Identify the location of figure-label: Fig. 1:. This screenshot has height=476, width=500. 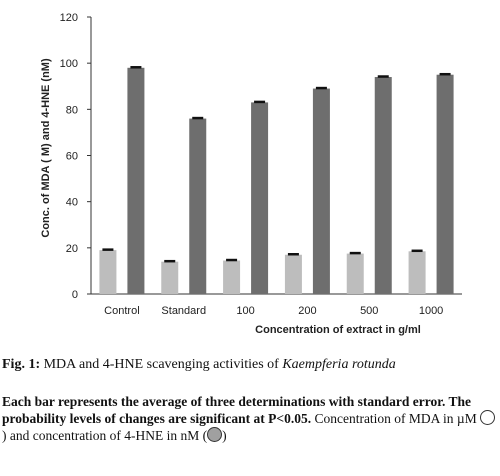
(21, 364).